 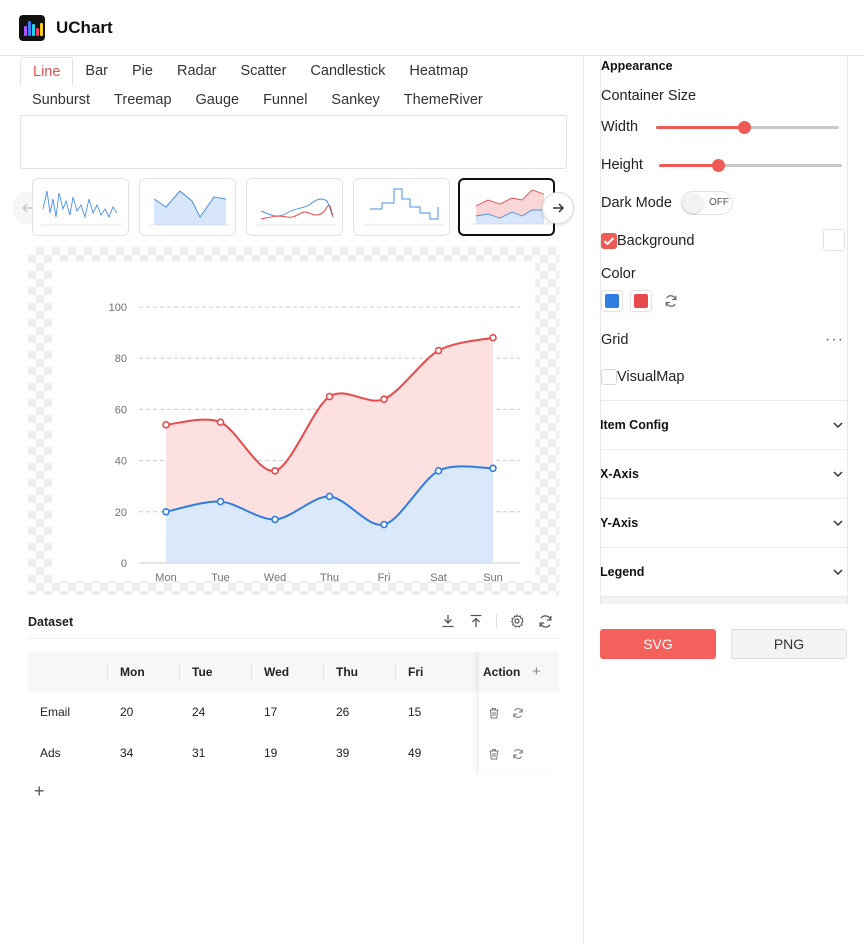 What do you see at coordinates (127, 712) in the screenshot?
I see `table-cell: 20` at bounding box center [127, 712].